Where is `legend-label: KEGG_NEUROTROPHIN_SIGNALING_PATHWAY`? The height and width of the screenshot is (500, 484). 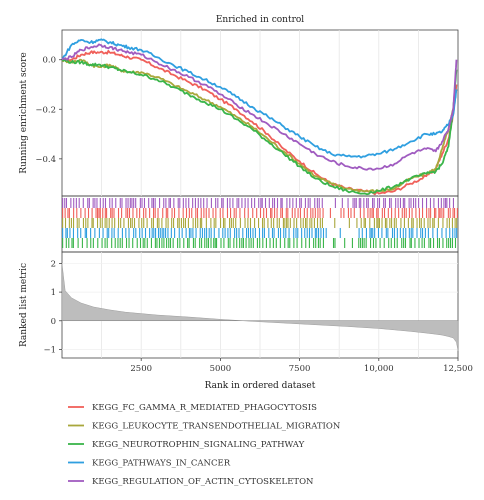 legend-label: KEGG_NEUROTROPHIN_SIGNALING_PATHWAY is located at coordinates (198, 445).